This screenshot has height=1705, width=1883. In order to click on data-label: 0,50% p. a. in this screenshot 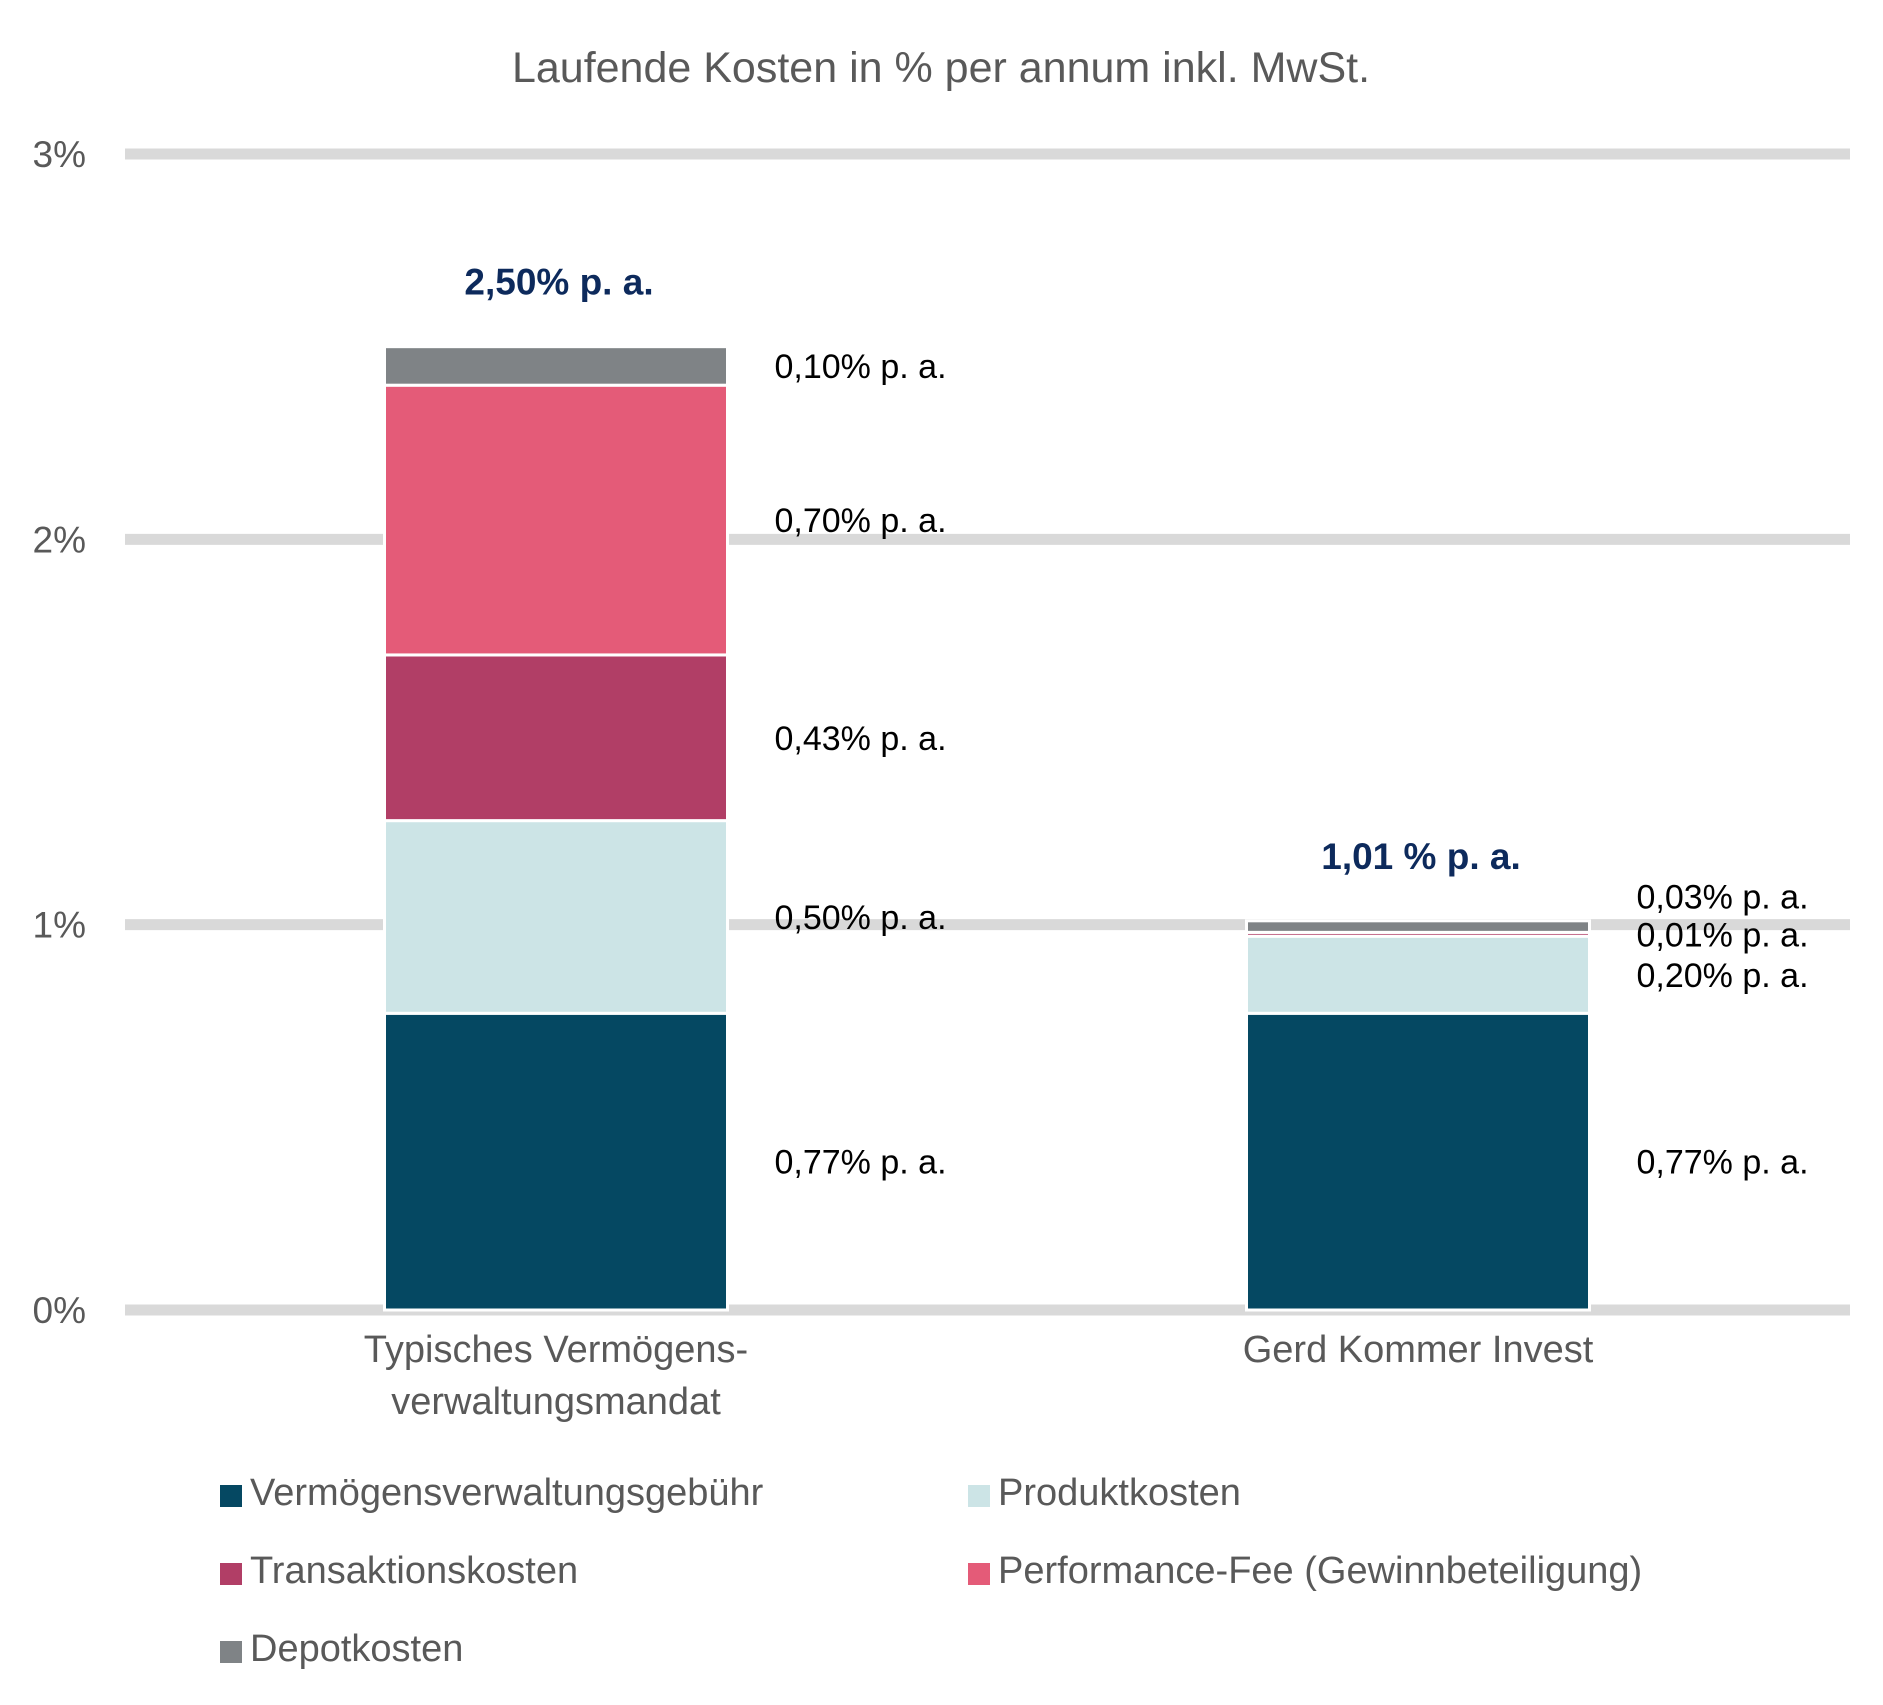, I will do `click(861, 918)`.